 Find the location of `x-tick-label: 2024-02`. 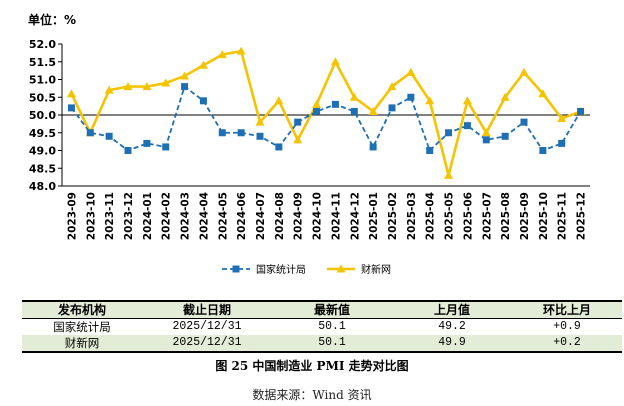

x-tick-label: 2024-02 is located at coordinates (167, 216).